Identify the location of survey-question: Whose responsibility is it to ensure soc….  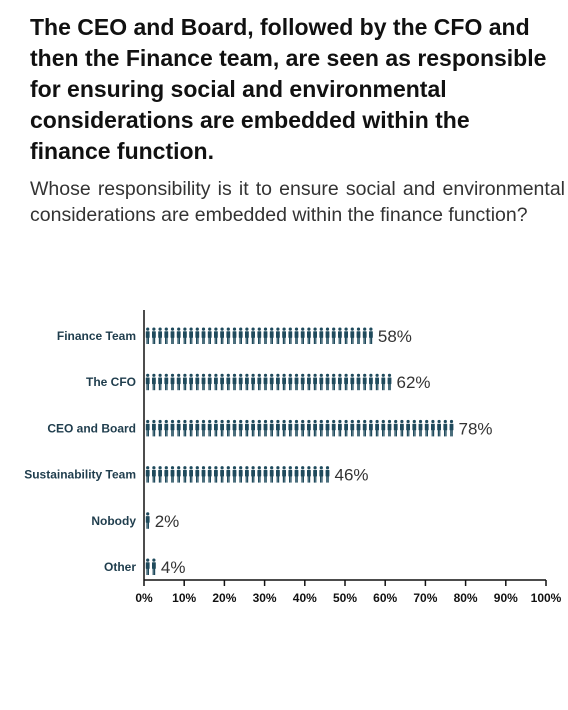
(297, 202).